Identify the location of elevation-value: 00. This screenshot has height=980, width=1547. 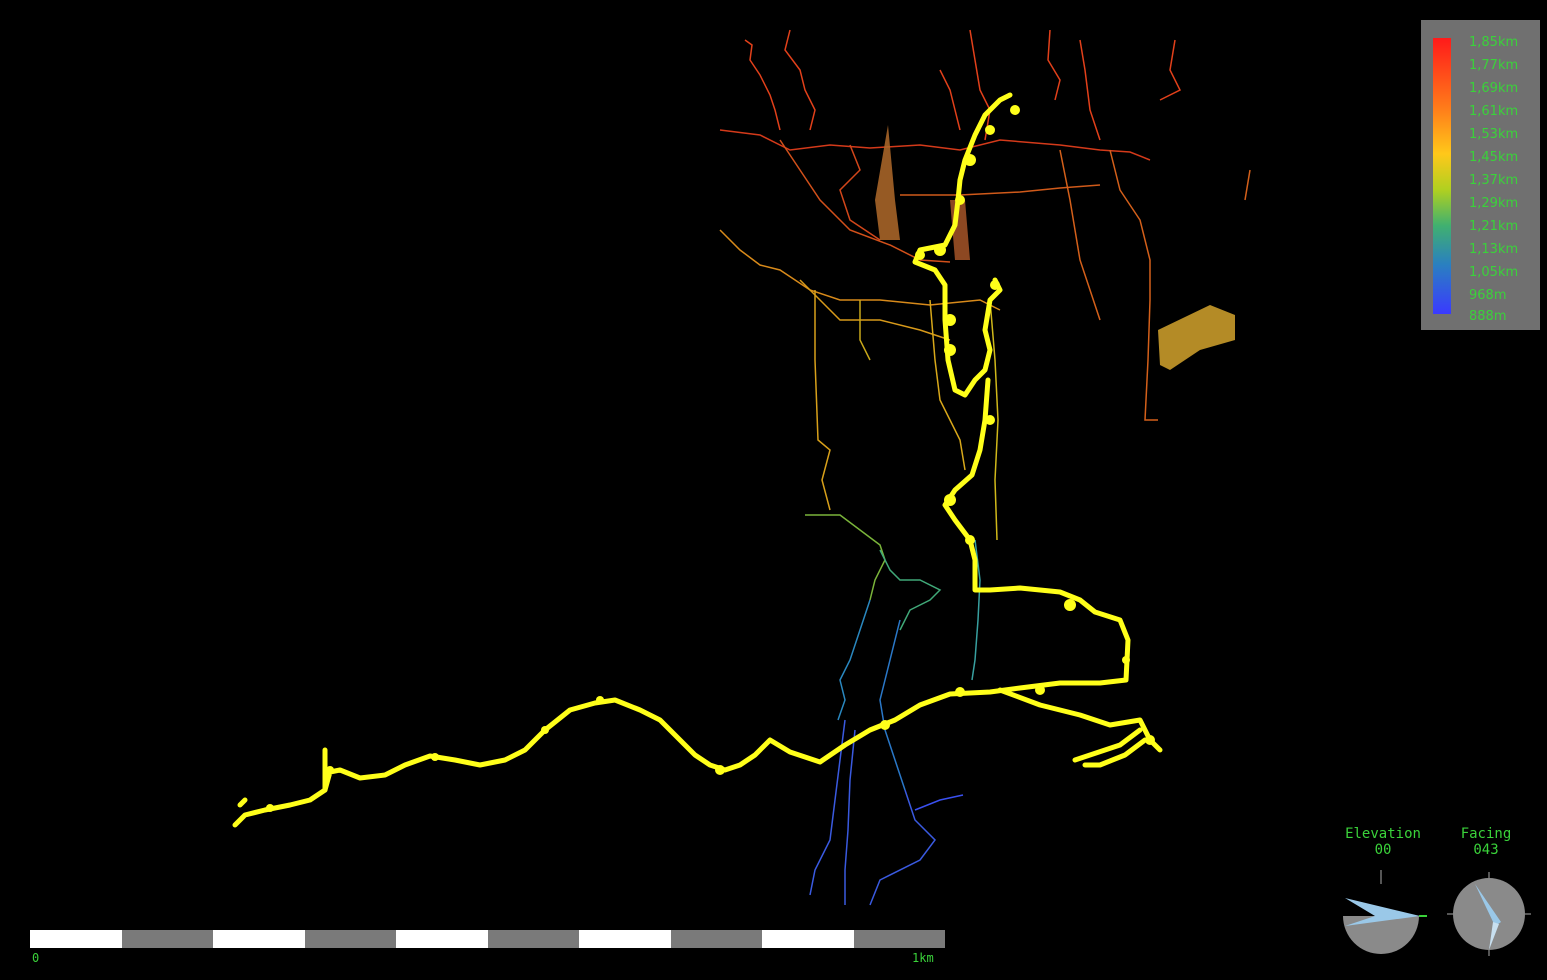
(1383, 850).